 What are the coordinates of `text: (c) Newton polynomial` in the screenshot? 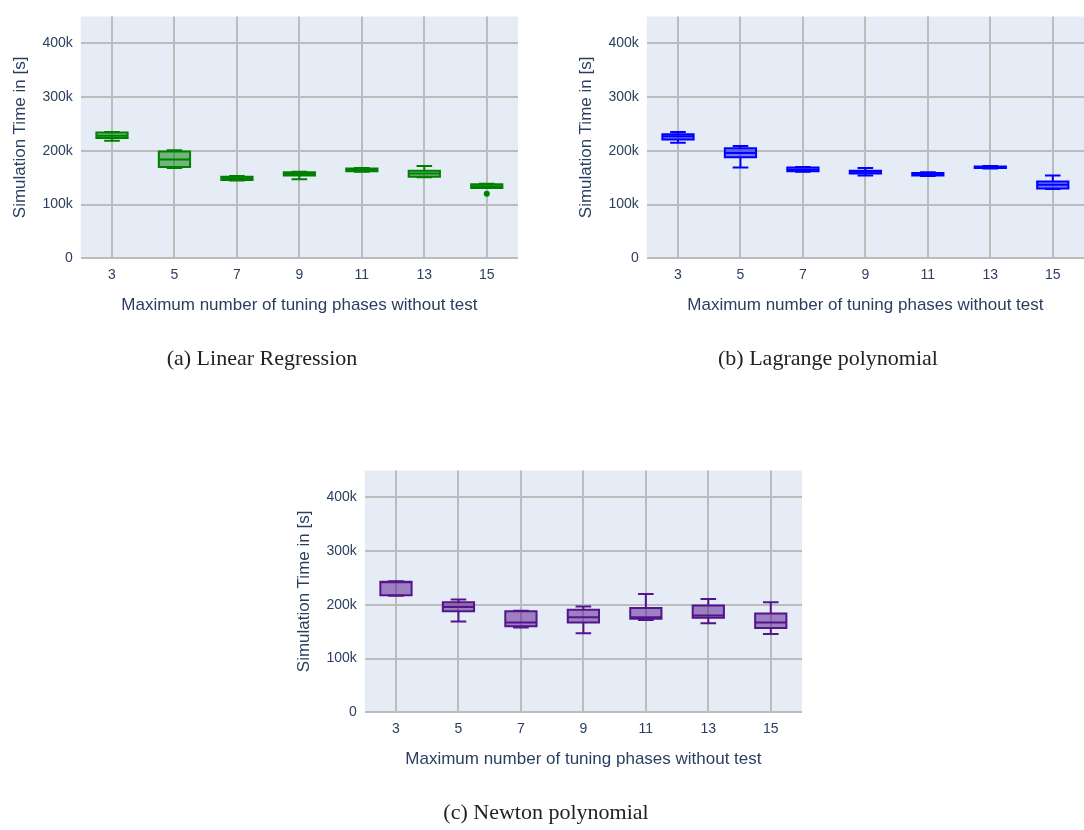 It's located at (546, 811).